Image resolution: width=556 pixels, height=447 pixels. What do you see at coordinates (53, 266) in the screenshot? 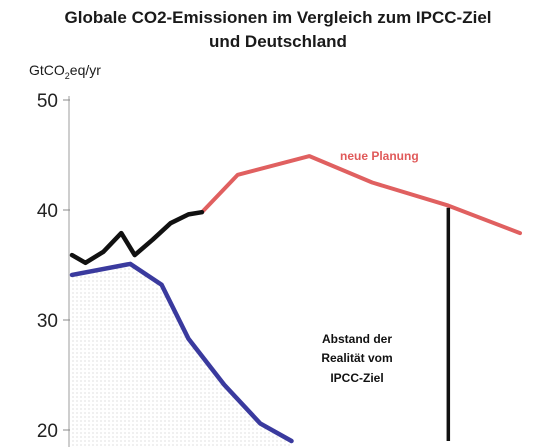
I see `y-axis-ticks: 50 40 30 20` at bounding box center [53, 266].